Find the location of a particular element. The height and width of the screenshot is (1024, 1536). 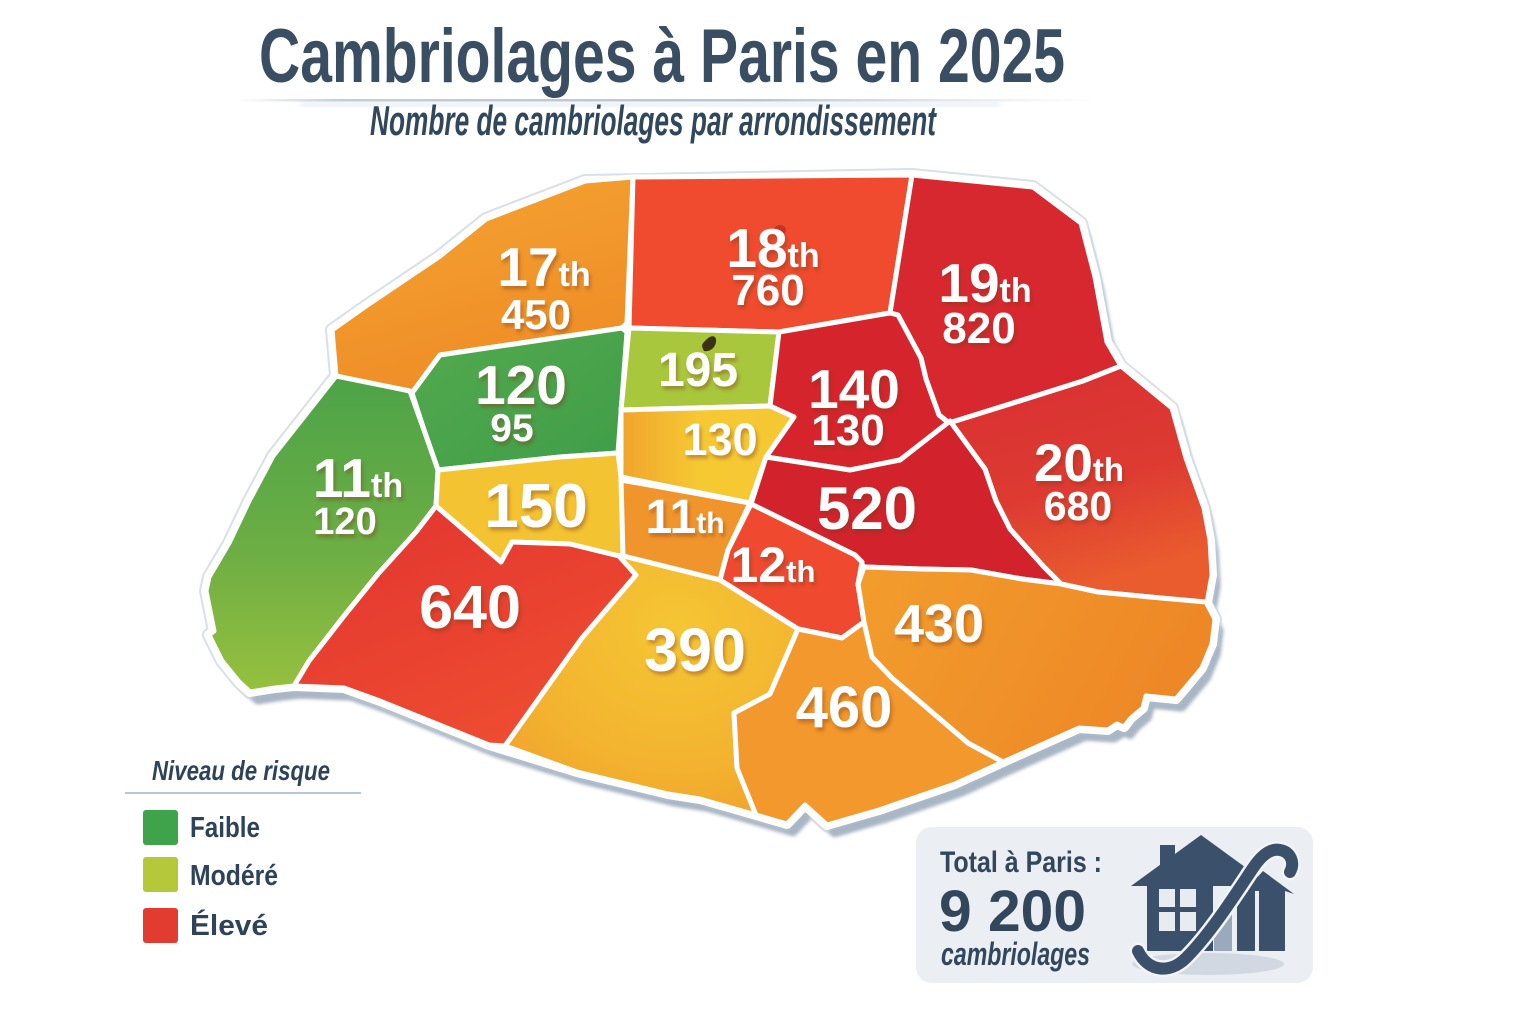

svg-text: 760 is located at coordinates (767, 290).